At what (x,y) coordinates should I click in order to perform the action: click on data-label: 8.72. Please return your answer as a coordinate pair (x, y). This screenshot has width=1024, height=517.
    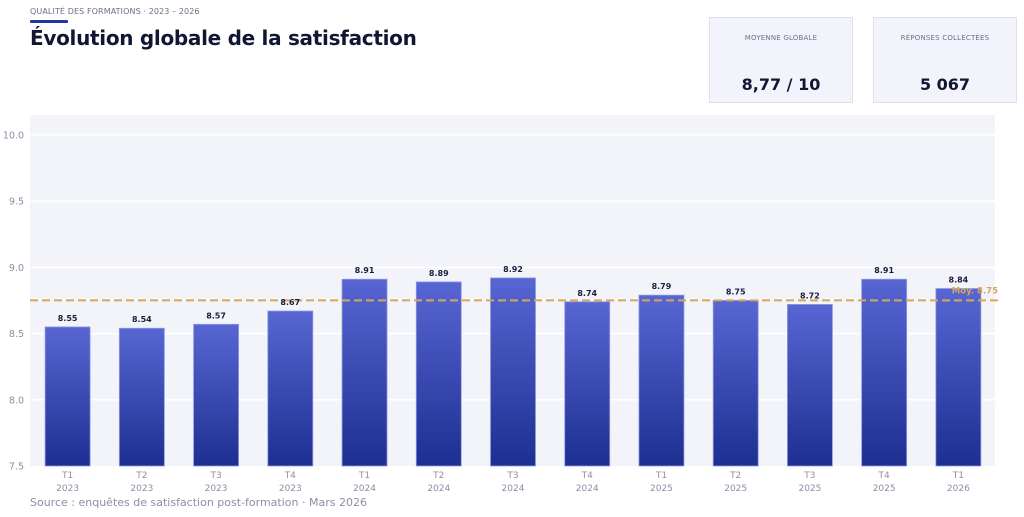
    Looking at the image, I should click on (810, 295).